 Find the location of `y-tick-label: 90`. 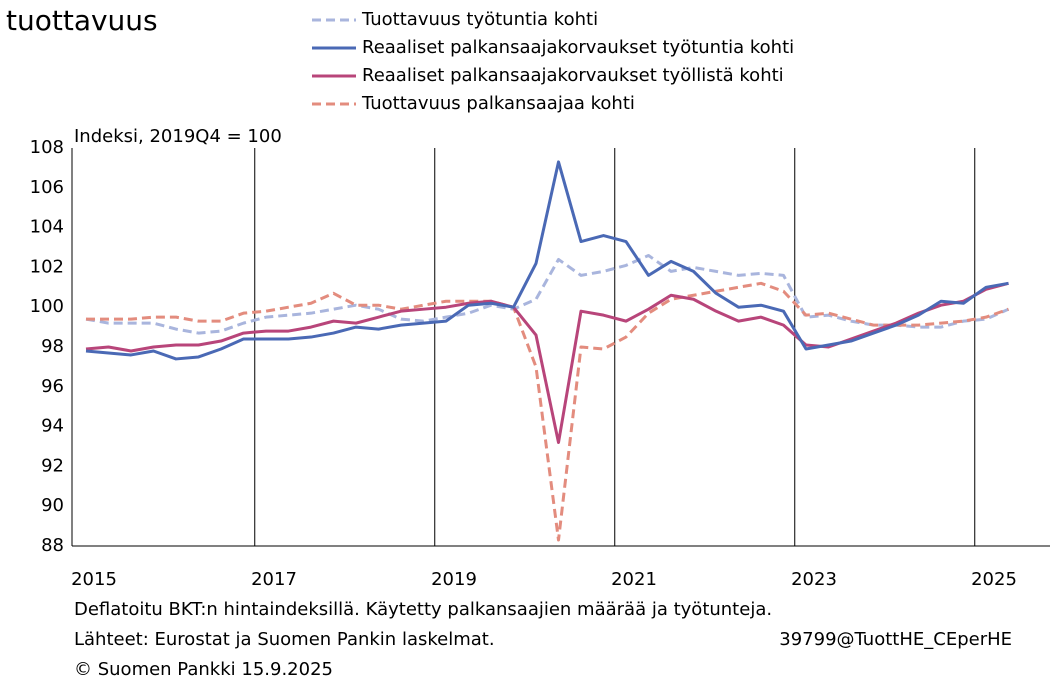

y-tick-label: 90 is located at coordinates (52, 505).